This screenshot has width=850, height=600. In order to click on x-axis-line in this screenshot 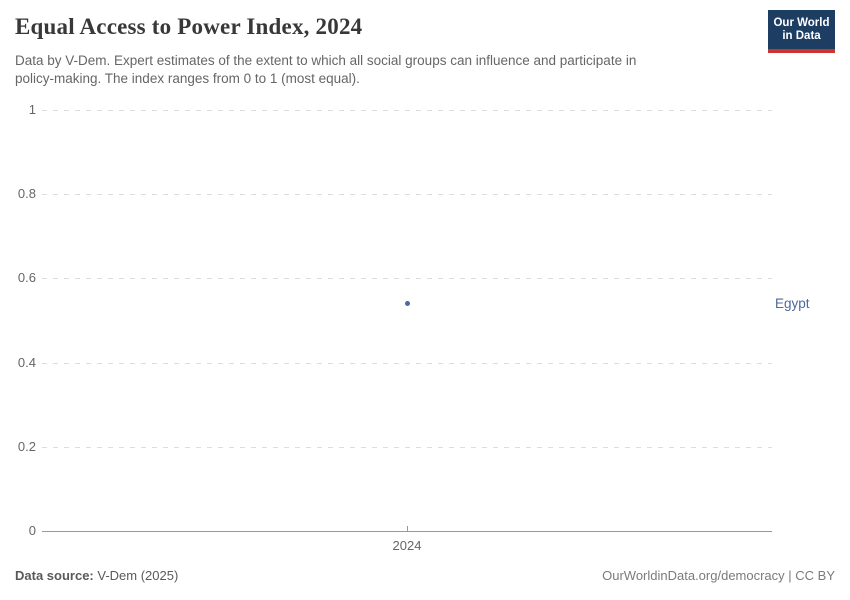, I will do `click(407, 531)`.